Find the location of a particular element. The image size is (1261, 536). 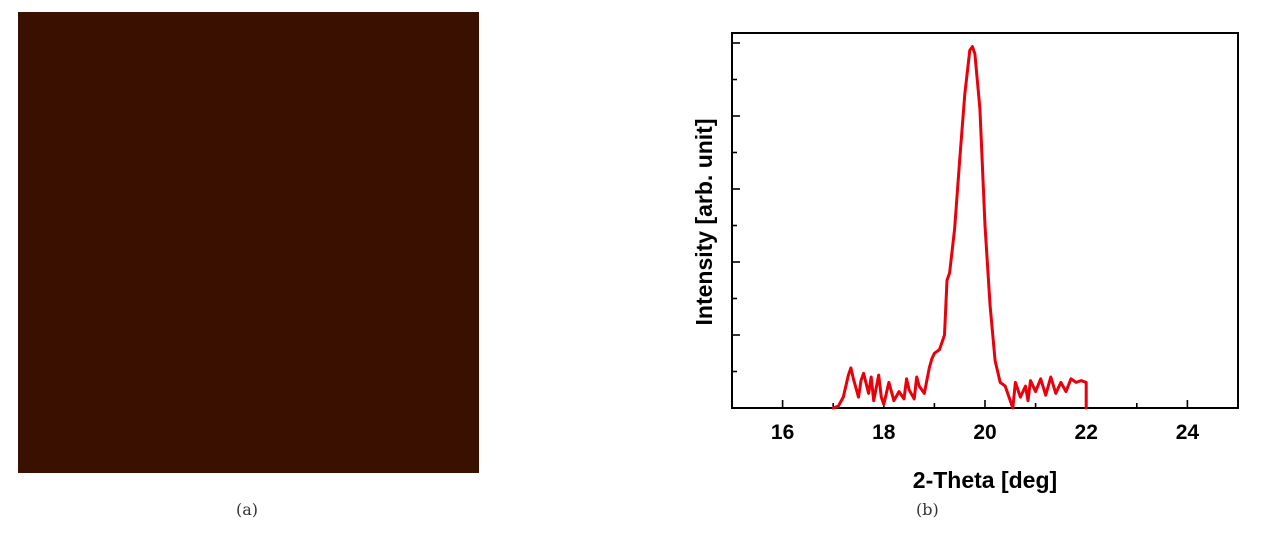

x-tick-label: 24 is located at coordinates (1188, 432).